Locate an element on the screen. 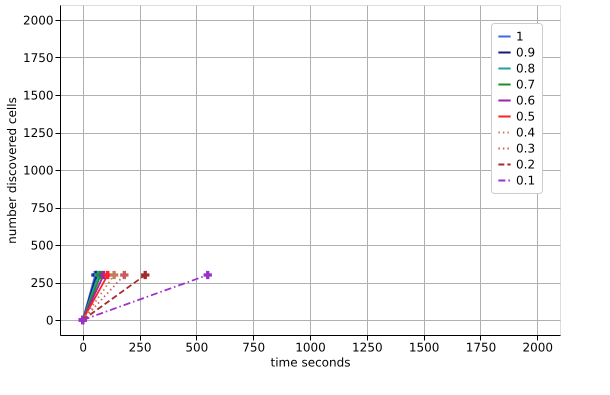  x-tick-label: 750 is located at coordinates (254, 347).